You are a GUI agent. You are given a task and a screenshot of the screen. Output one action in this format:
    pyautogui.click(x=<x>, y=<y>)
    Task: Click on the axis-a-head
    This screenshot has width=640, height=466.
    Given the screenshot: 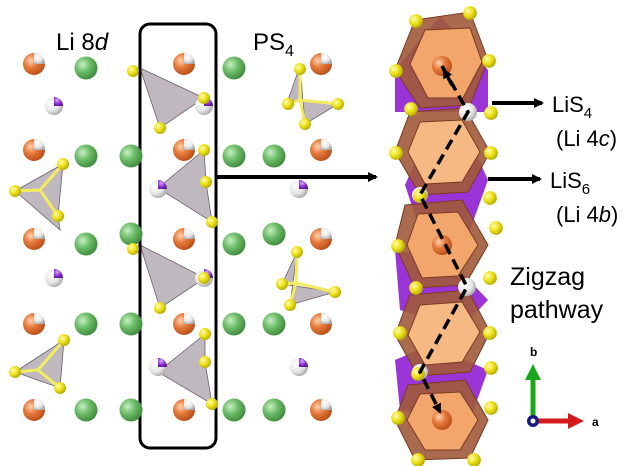 What is the action you would take?
    pyautogui.click(x=576, y=421)
    